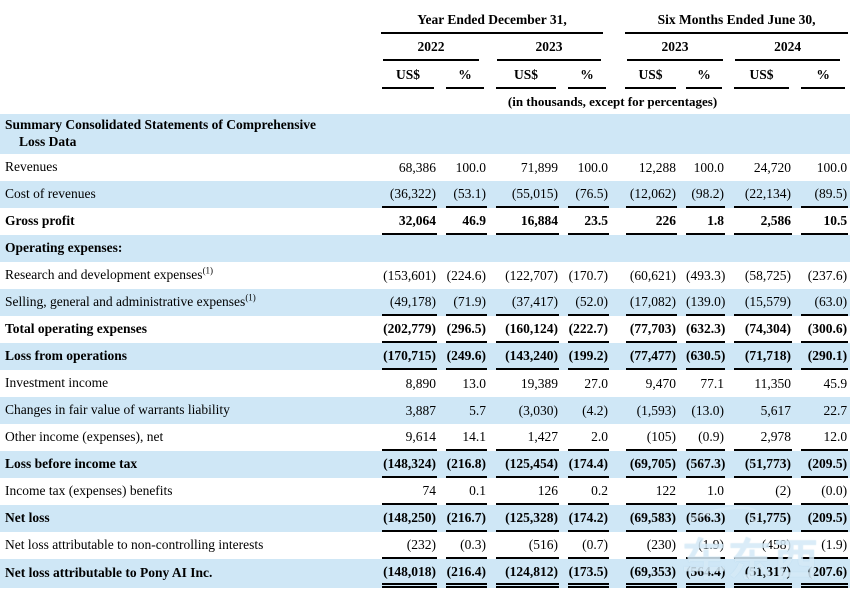 The image size is (850, 596). Describe the element at coordinates (760, 357) in the screenshot. I see `value-cell: (71,718)` at that location.